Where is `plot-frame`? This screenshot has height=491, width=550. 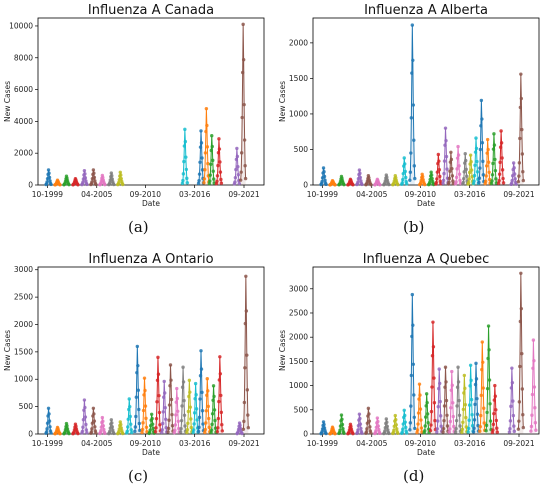
plot-frame is located at coordinates (426, 350).